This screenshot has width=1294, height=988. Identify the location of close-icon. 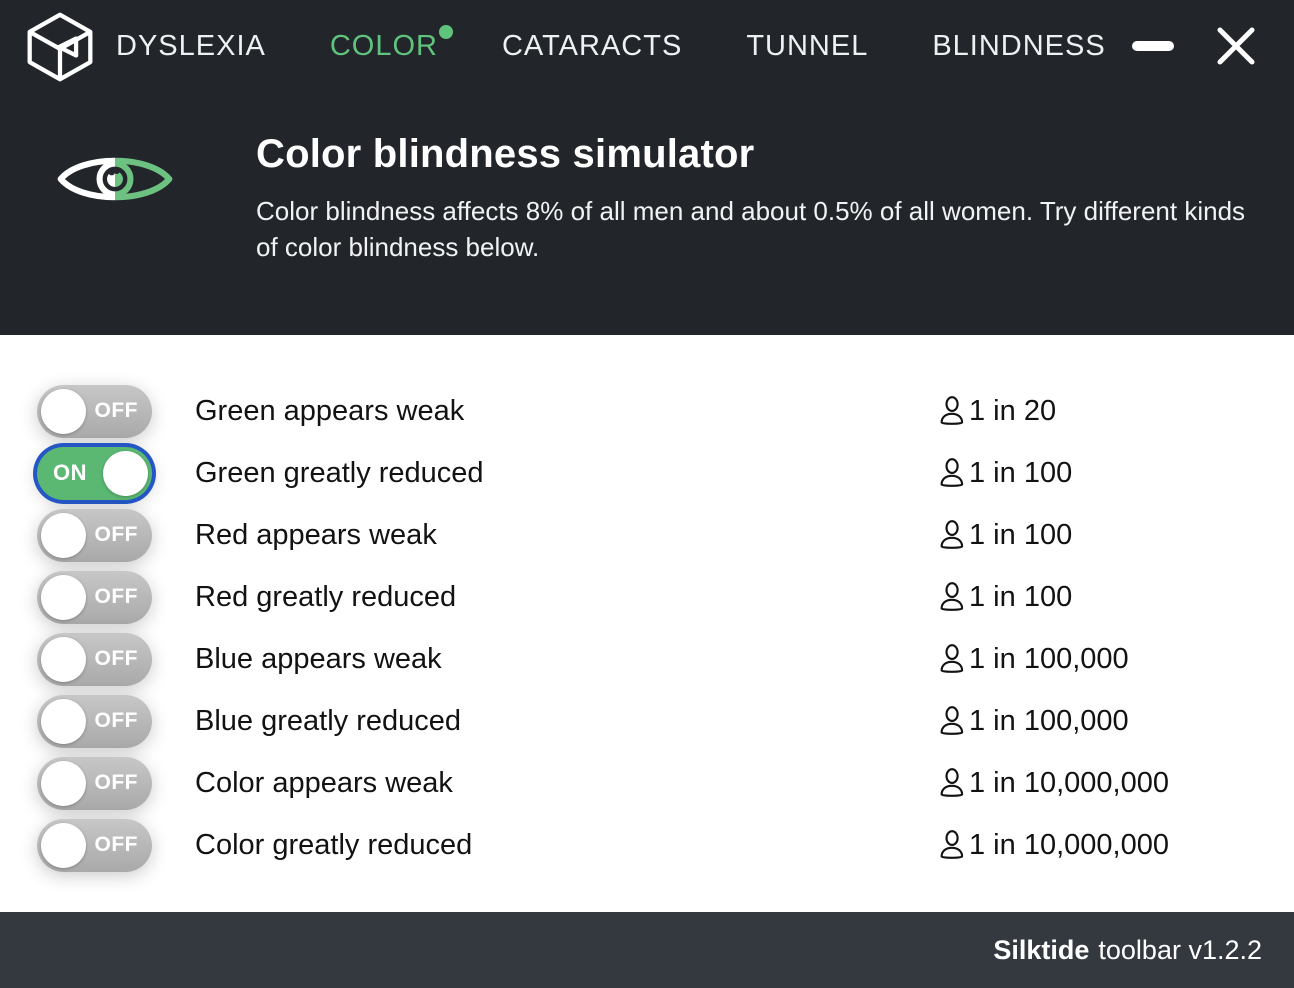
(1236, 46).